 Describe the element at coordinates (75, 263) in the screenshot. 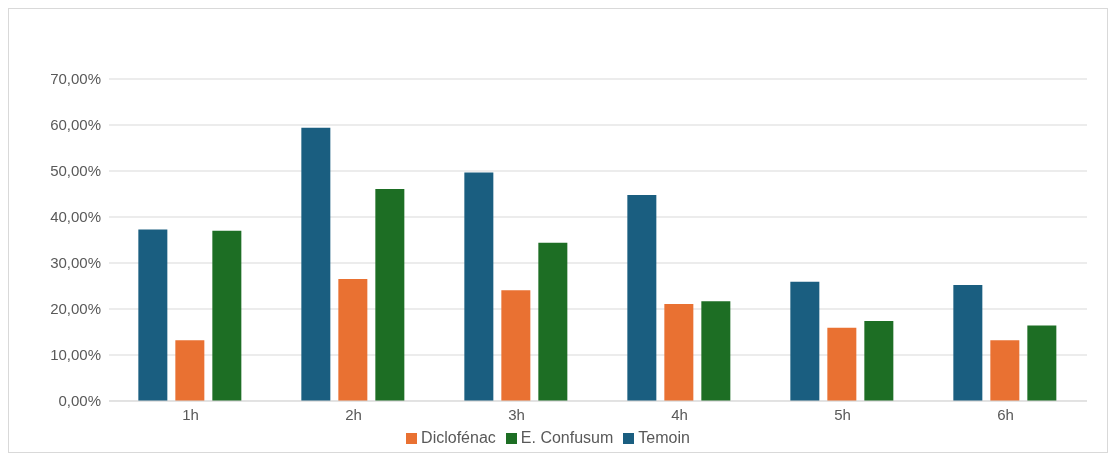

I see `y-tick-label: 30,00%` at that location.